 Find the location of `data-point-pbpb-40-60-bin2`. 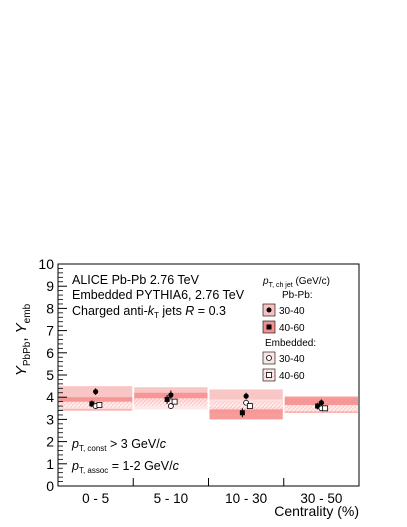

data-point-pbpb-40-60-bin2 is located at coordinates (242, 413).